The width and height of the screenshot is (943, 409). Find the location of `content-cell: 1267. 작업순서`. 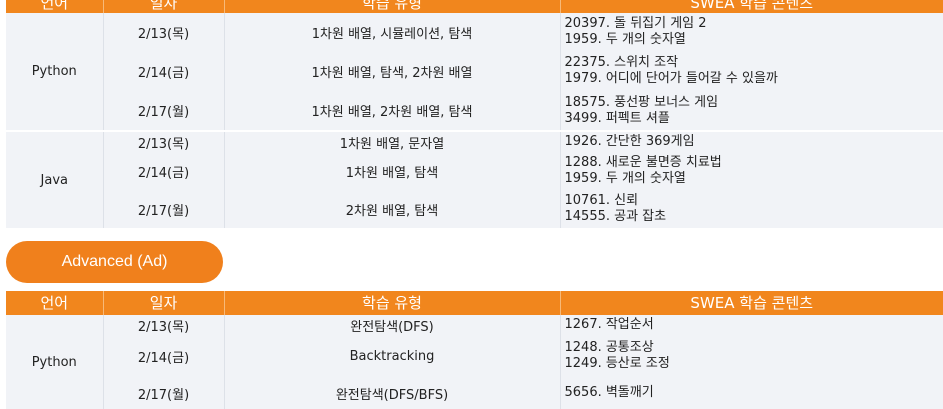

content-cell: 1267. 작업순서 is located at coordinates (751, 325).